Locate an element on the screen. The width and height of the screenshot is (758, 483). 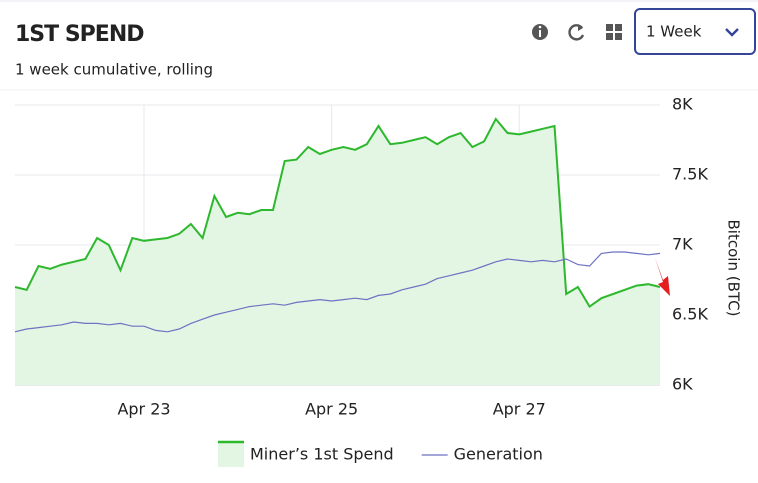
y-tick-label: 7.5K is located at coordinates (690, 174).